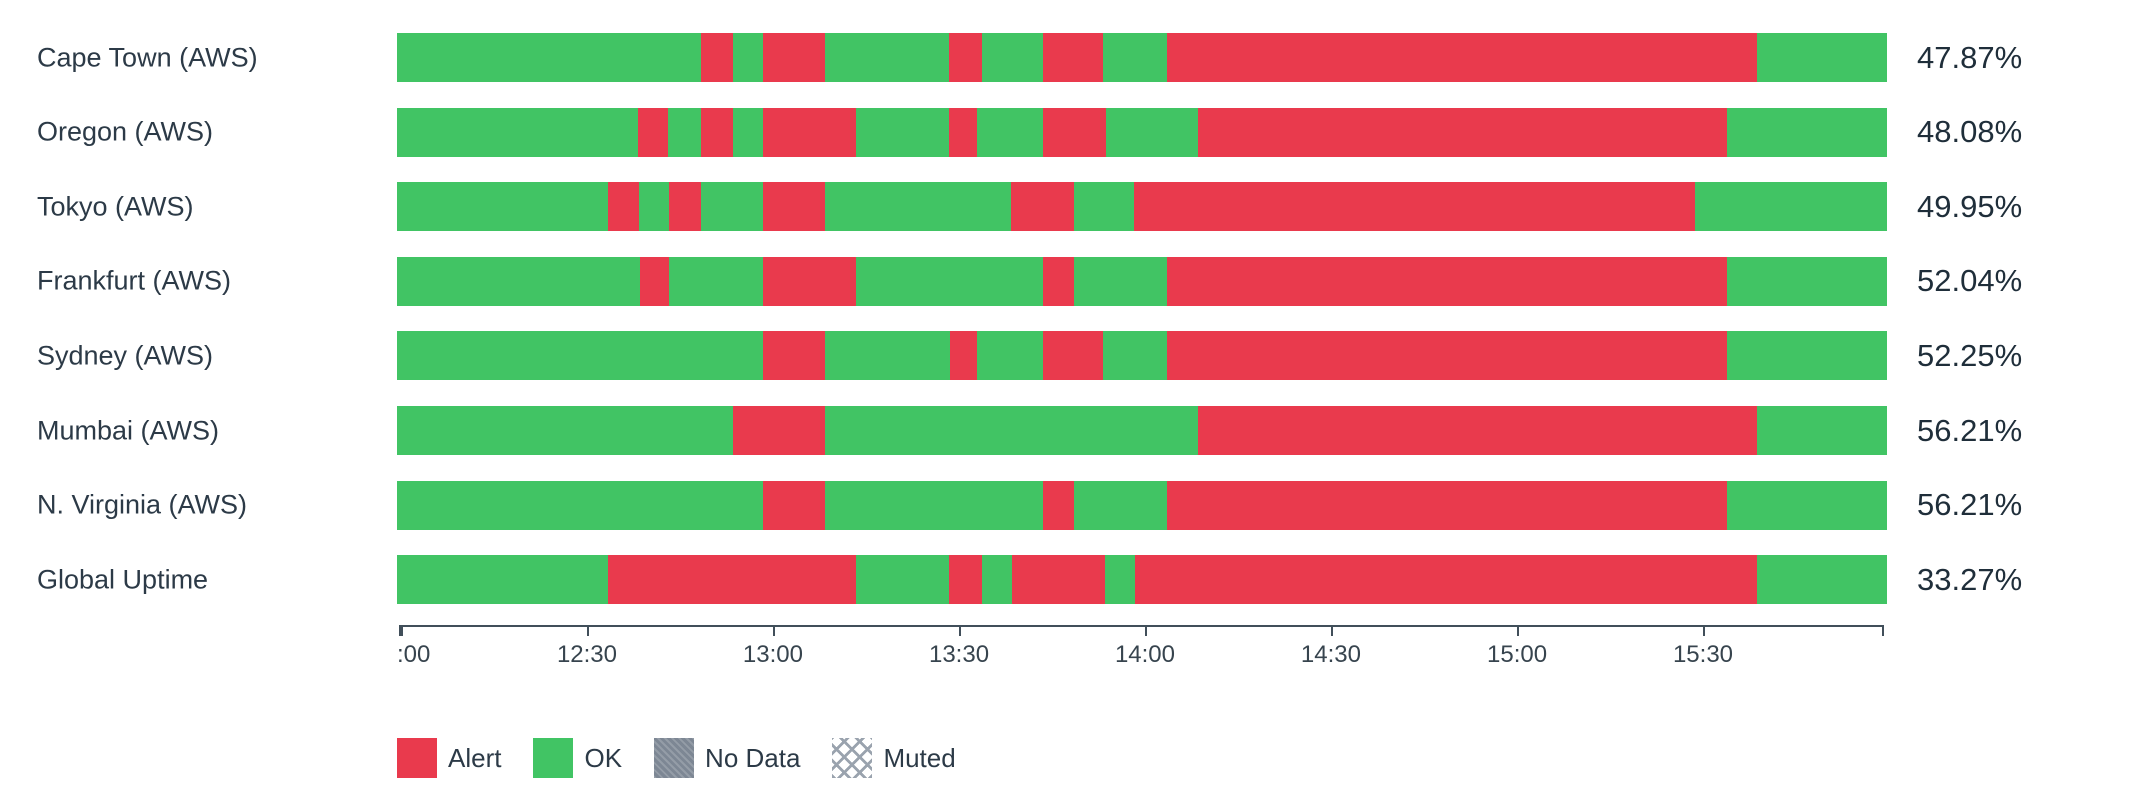 This screenshot has height=802, width=2134. Describe the element at coordinates (1970, 57) in the screenshot. I see `uptime-value: 47.87%` at that location.